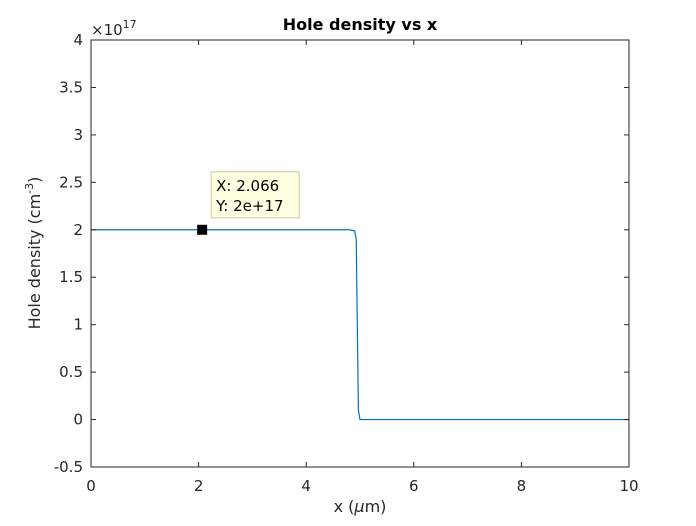 Image resolution: width=696 pixels, height=526 pixels. I want to click on x-axis-label: x (μm), so click(360, 506).